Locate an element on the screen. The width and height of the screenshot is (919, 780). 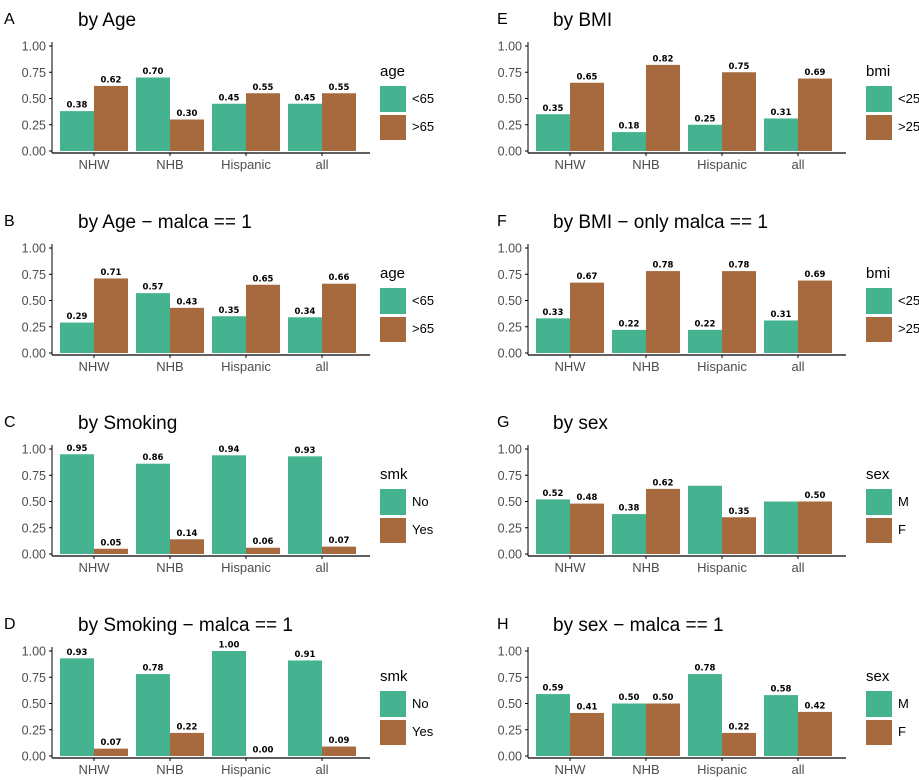
x-tick-label: NHW is located at coordinates (570, 164).